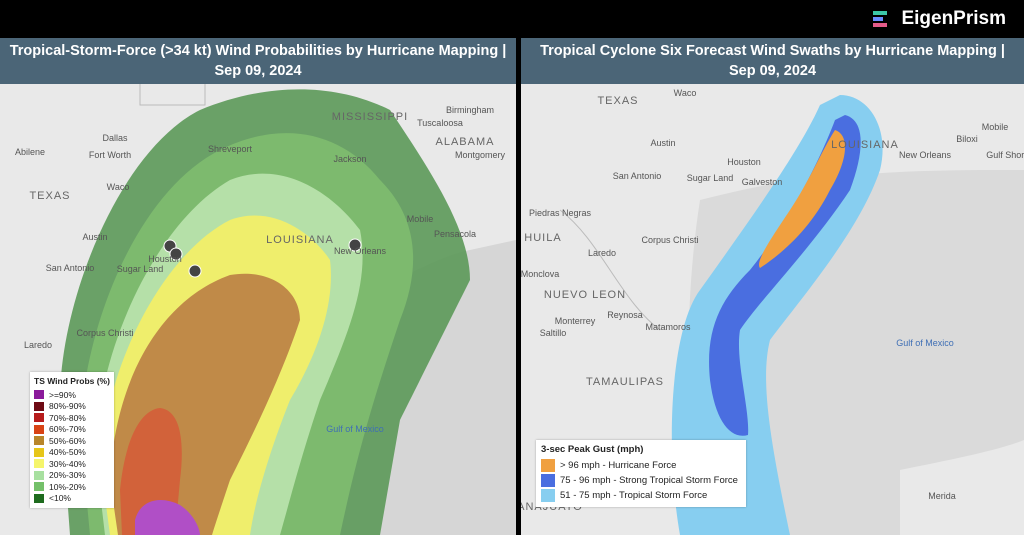  Describe the element at coordinates (634, 495) in the screenshot. I see `legend-label: 51 - 75 mph - Tropical Storm Force` at that location.